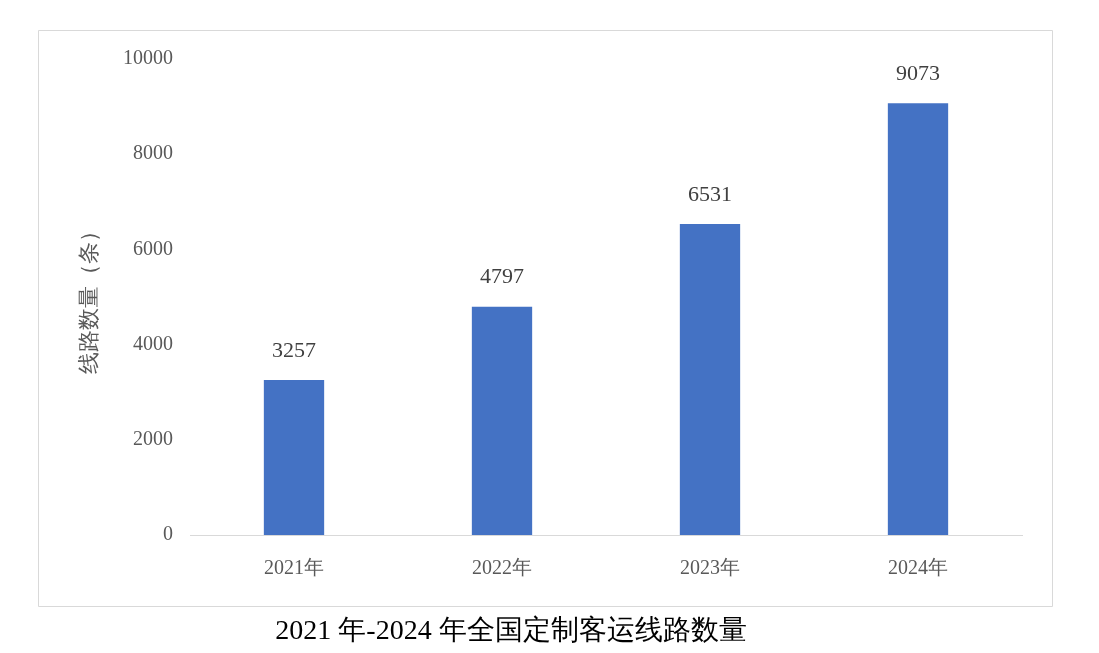  Describe the element at coordinates (153, 152) in the screenshot. I see `y-tick-label: 8000` at that location.